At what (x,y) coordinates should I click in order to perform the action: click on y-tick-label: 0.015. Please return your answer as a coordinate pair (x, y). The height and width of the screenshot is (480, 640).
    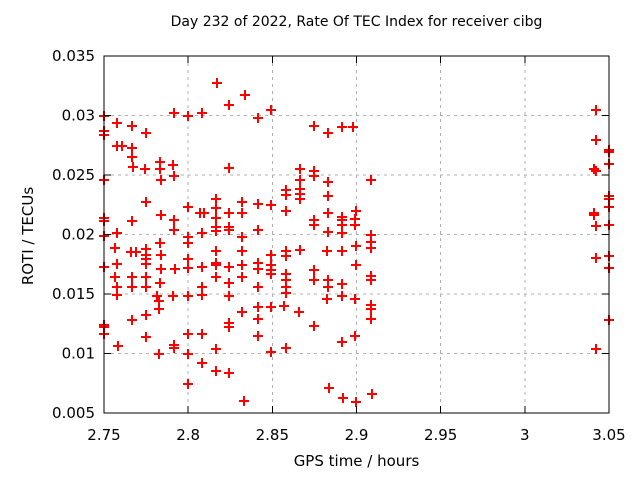
    Looking at the image, I should click on (73, 294).